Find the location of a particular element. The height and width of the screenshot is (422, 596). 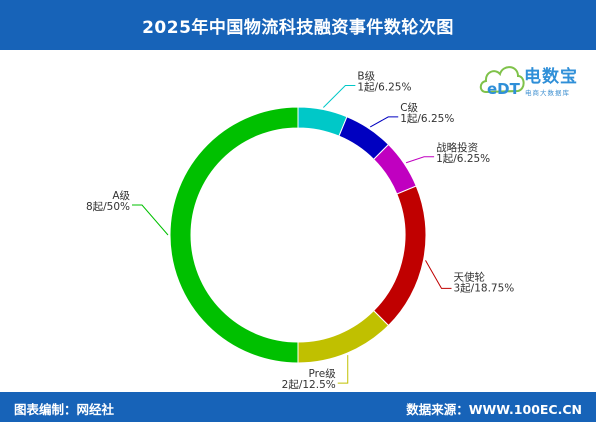

slice-category-label-5: Pre级 is located at coordinates (323, 374).